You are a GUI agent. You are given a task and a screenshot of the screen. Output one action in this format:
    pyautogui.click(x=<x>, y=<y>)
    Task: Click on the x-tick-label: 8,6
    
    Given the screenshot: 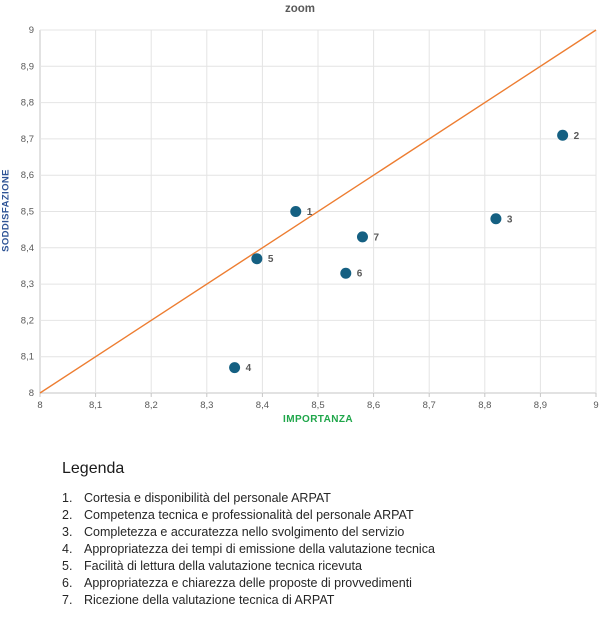 What is the action you would take?
    pyautogui.click(x=373, y=405)
    